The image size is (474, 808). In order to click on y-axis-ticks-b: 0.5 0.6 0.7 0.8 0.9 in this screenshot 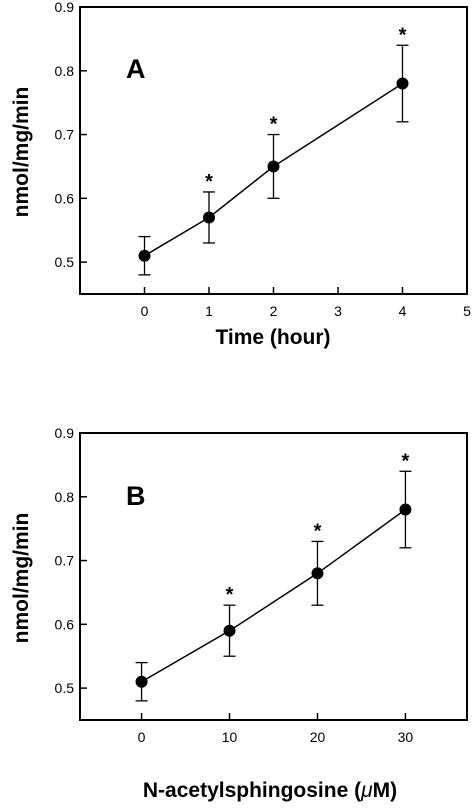, I will do `click(71, 560)`.